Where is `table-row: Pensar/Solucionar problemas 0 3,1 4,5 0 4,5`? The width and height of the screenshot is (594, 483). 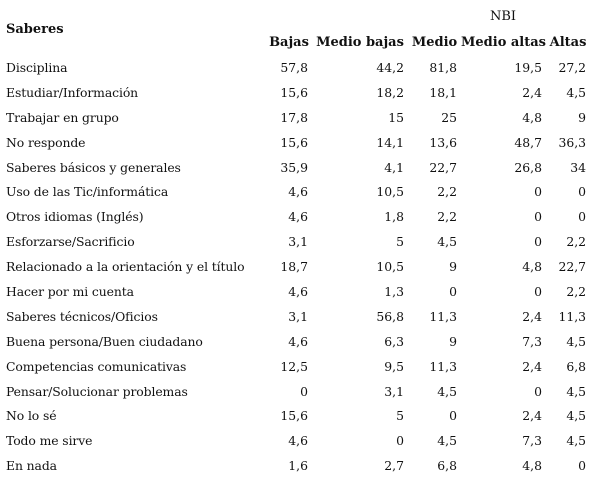 table-row: Pensar/Solucionar problemas 0 3,1 4,5 0 4,5 is located at coordinates (297, 391).